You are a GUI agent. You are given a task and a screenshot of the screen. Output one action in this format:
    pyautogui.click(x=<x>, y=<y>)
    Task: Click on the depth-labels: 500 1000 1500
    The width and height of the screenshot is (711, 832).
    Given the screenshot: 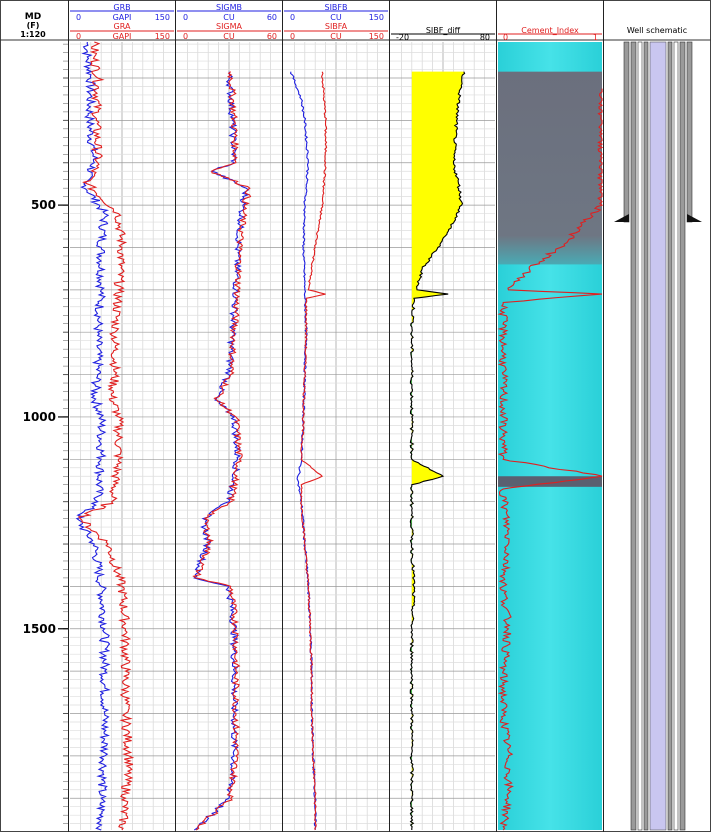 What is the action you would take?
    pyautogui.click(x=45, y=417)
    